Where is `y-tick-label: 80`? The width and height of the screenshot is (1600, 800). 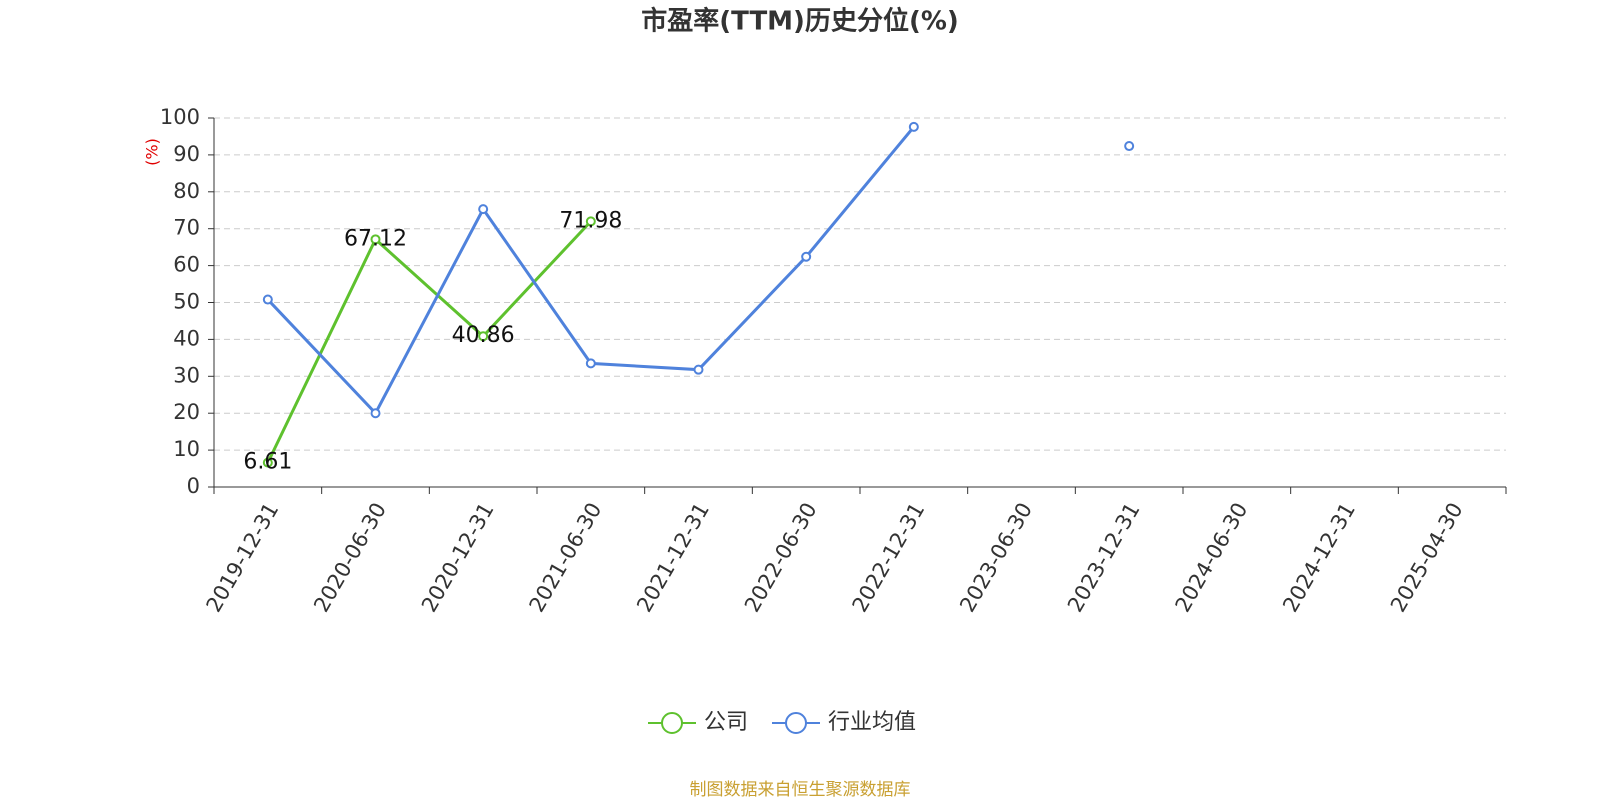
y-tick-label: 80 is located at coordinates (186, 191).